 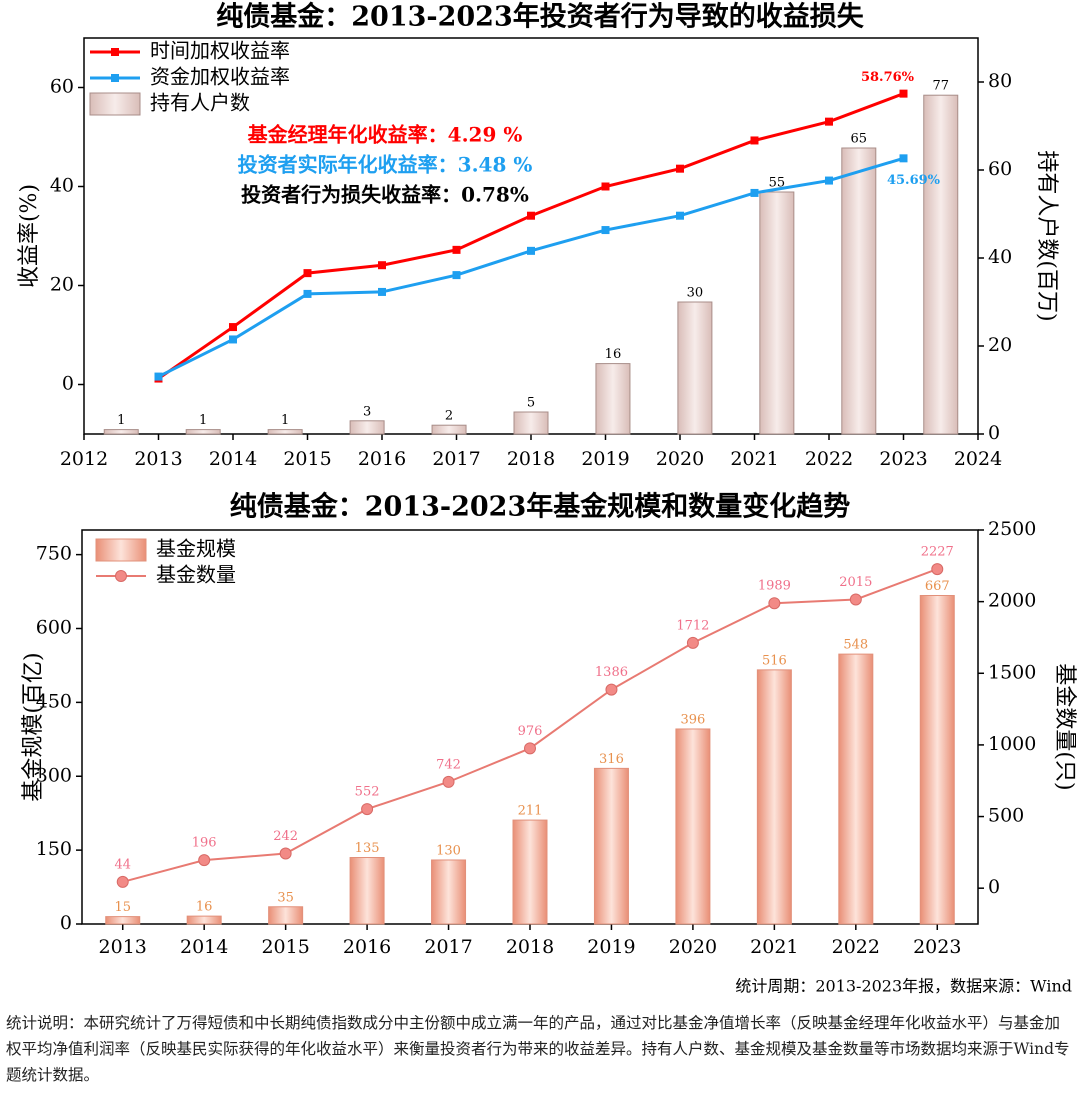 What do you see at coordinates (888, 77) in the screenshot?
I see `line-value-label: 58.76%` at bounding box center [888, 77].